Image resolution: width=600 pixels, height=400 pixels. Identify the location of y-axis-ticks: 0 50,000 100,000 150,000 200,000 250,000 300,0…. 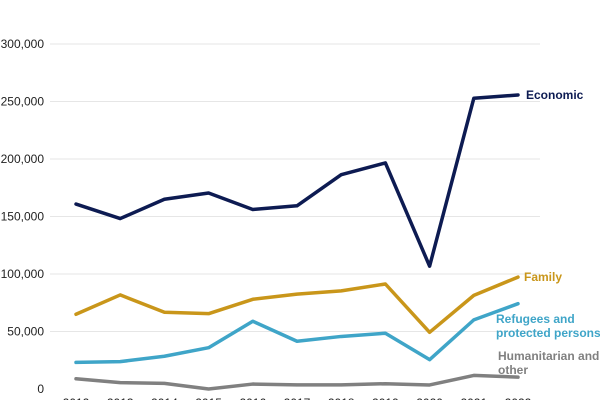
(23, 216).